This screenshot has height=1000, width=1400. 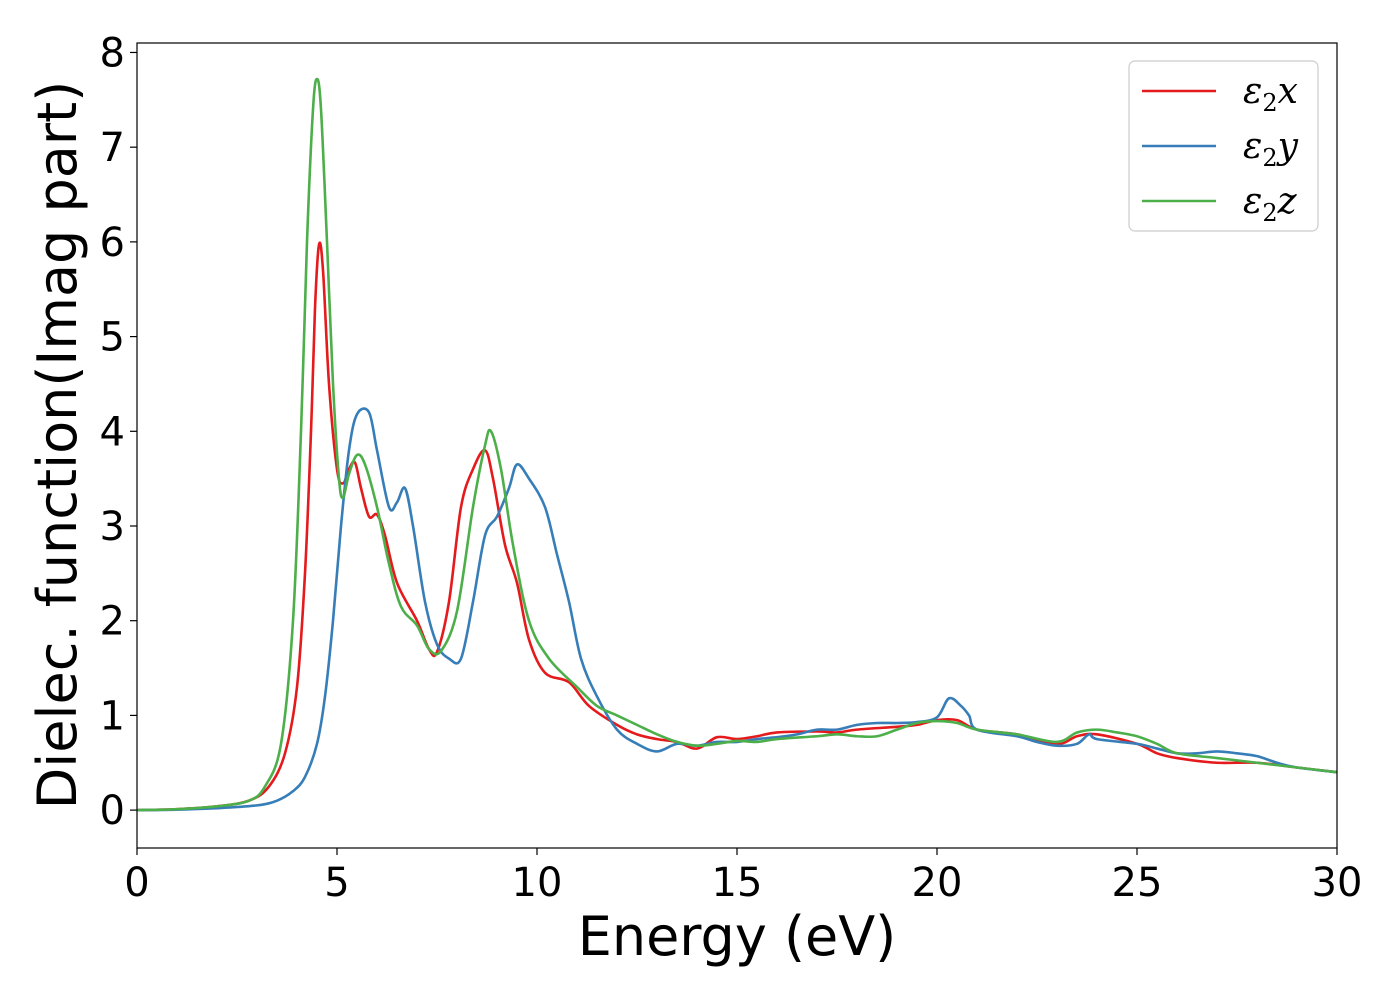 What do you see at coordinates (1337, 883) in the screenshot?
I see `x-tick-label: 30` at bounding box center [1337, 883].